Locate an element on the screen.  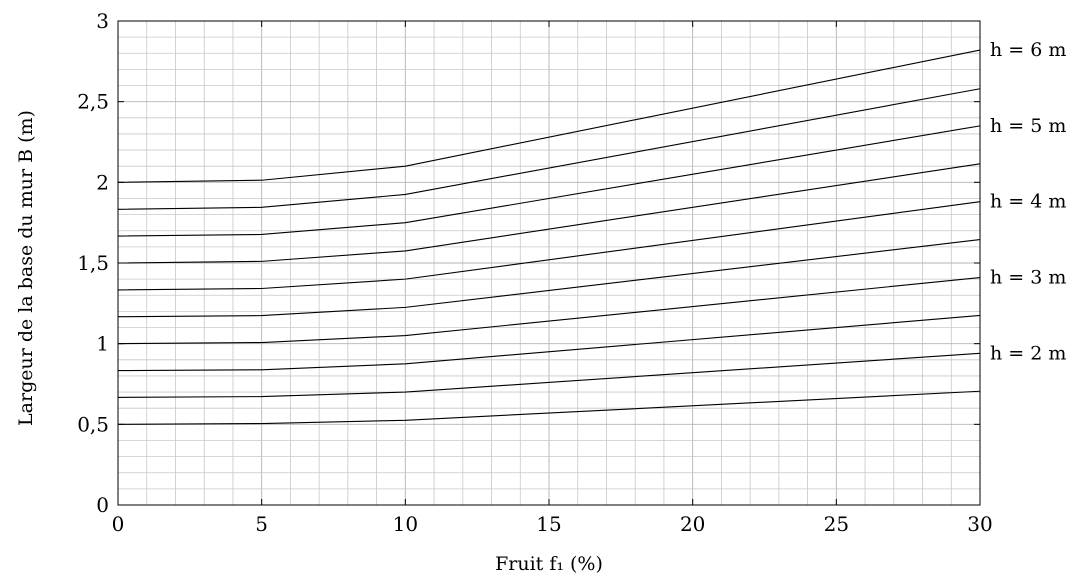
y-tick-labels: 0 0,5 1 1,5 2 2,5 3 is located at coordinates (93, 263).